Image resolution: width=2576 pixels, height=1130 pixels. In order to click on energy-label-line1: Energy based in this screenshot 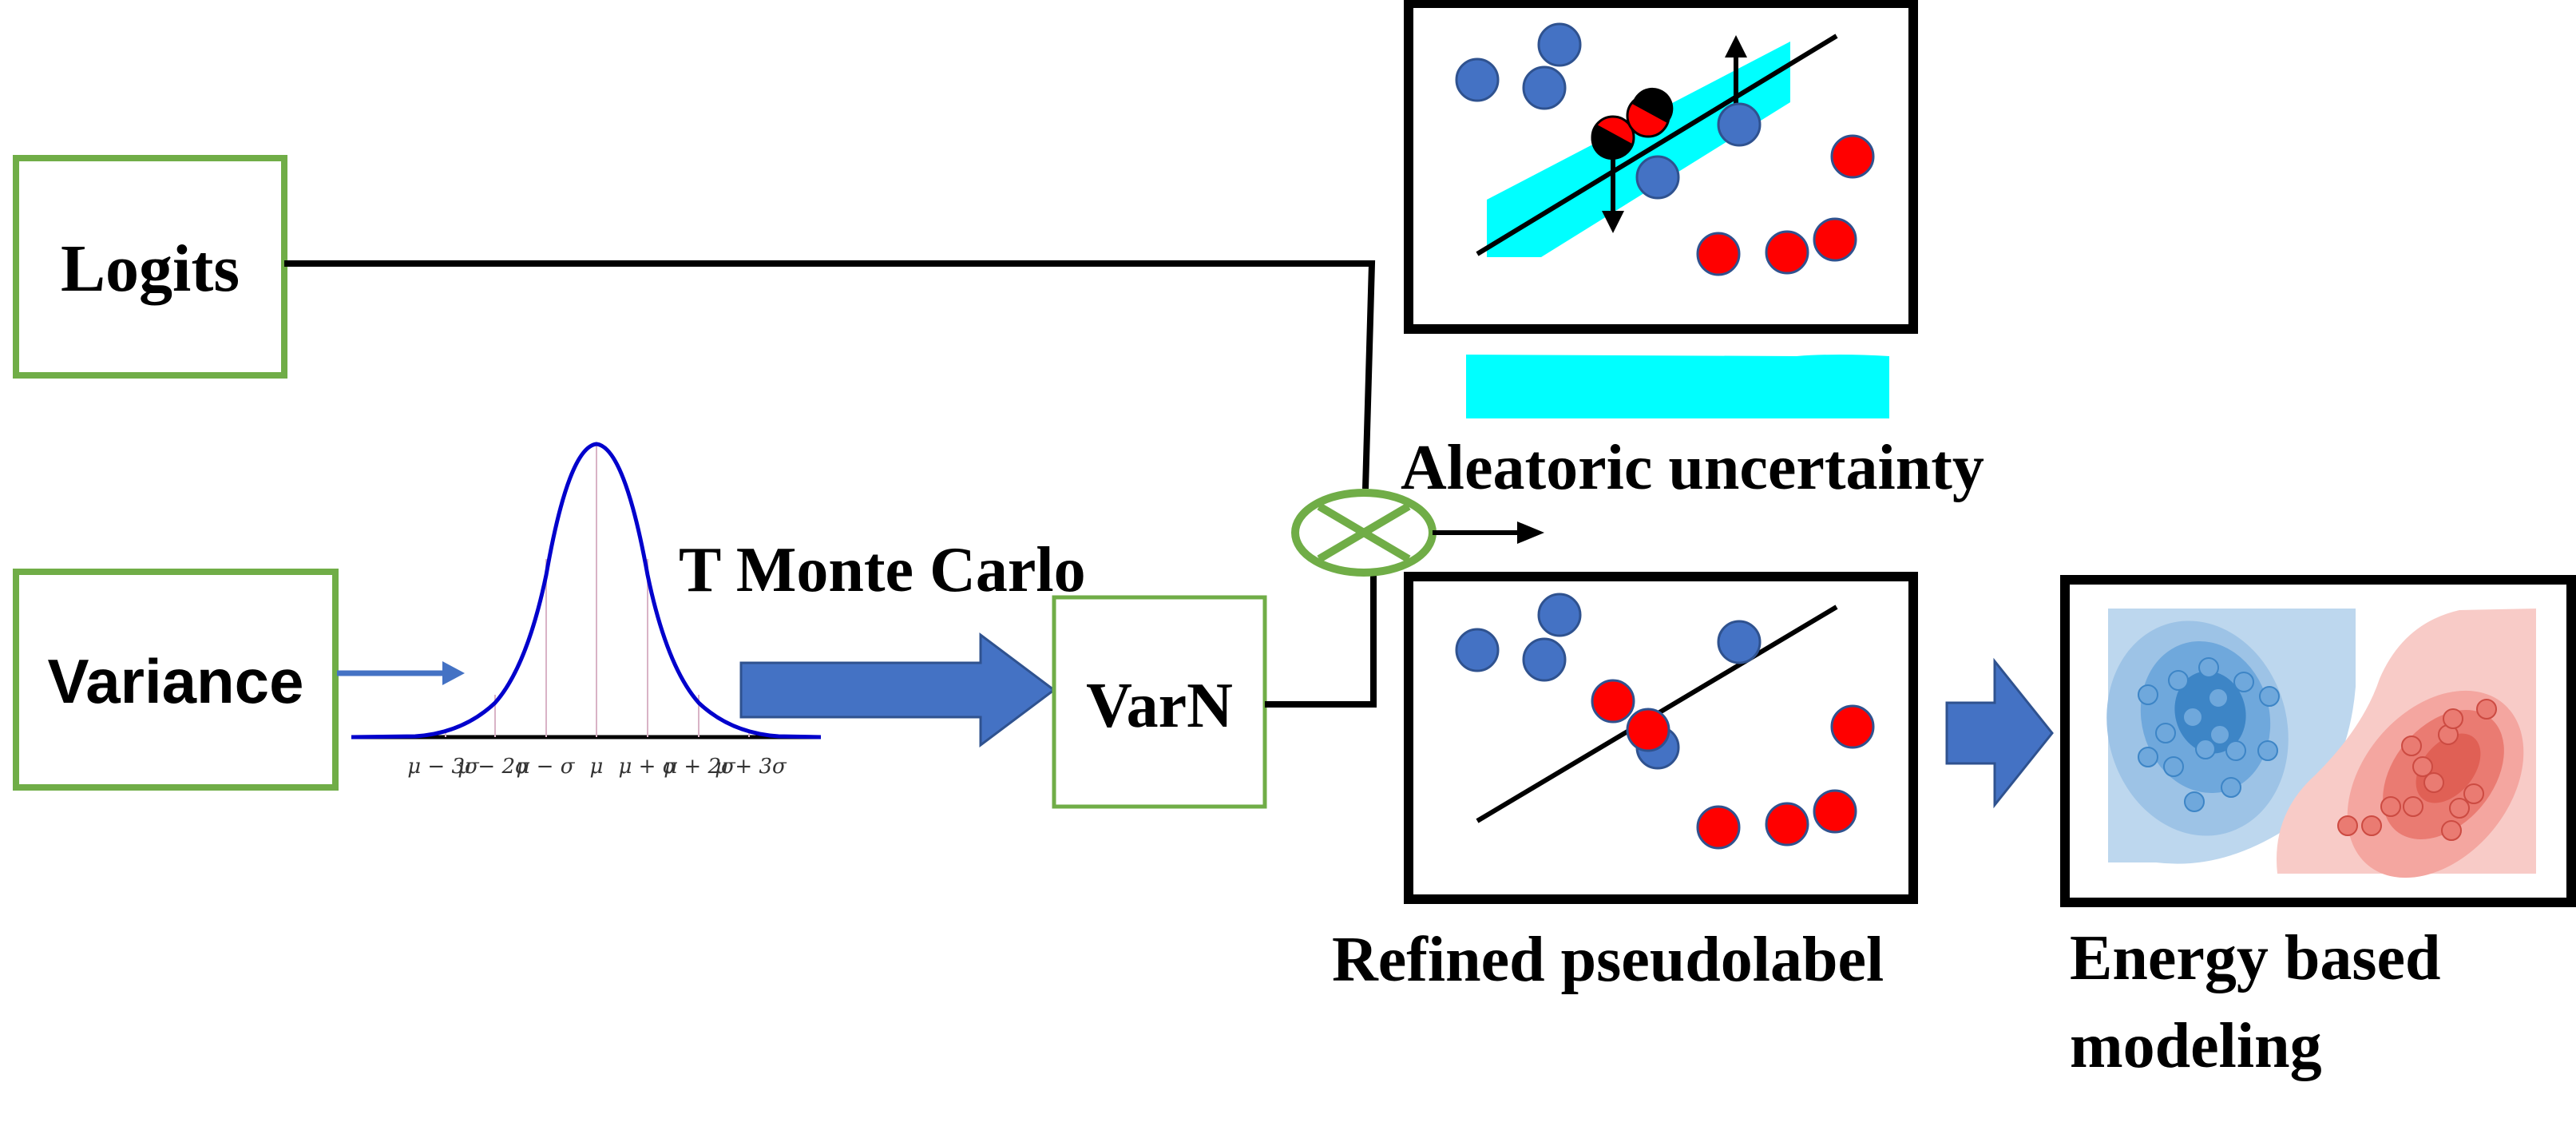, I will do `click(2255, 958)`.